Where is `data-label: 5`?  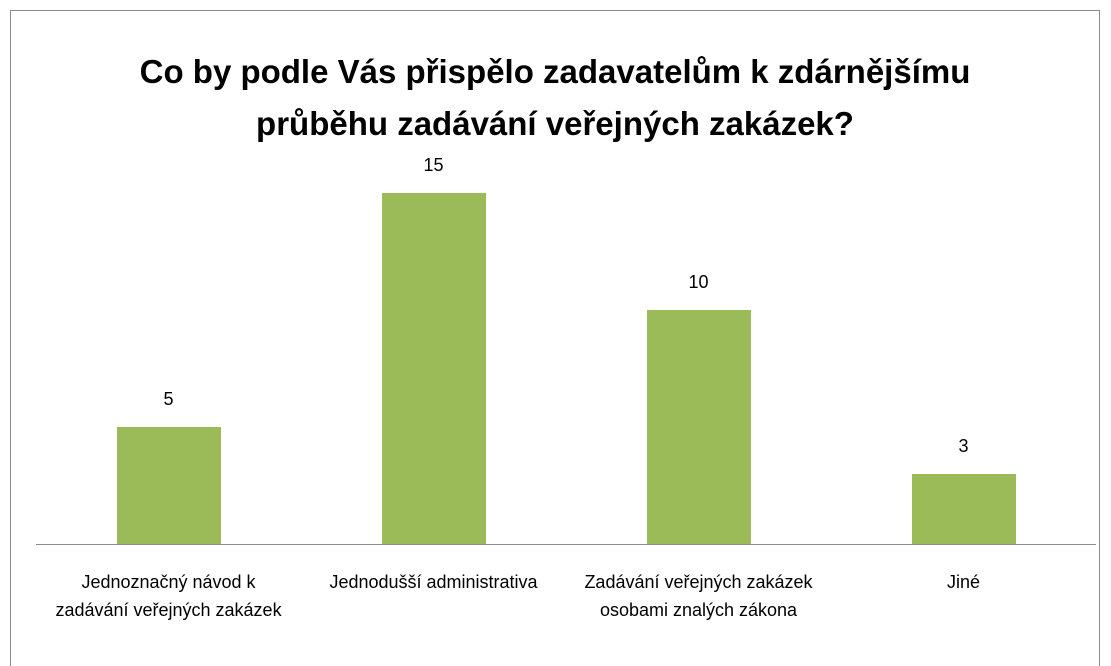
data-label: 5 is located at coordinates (168, 399).